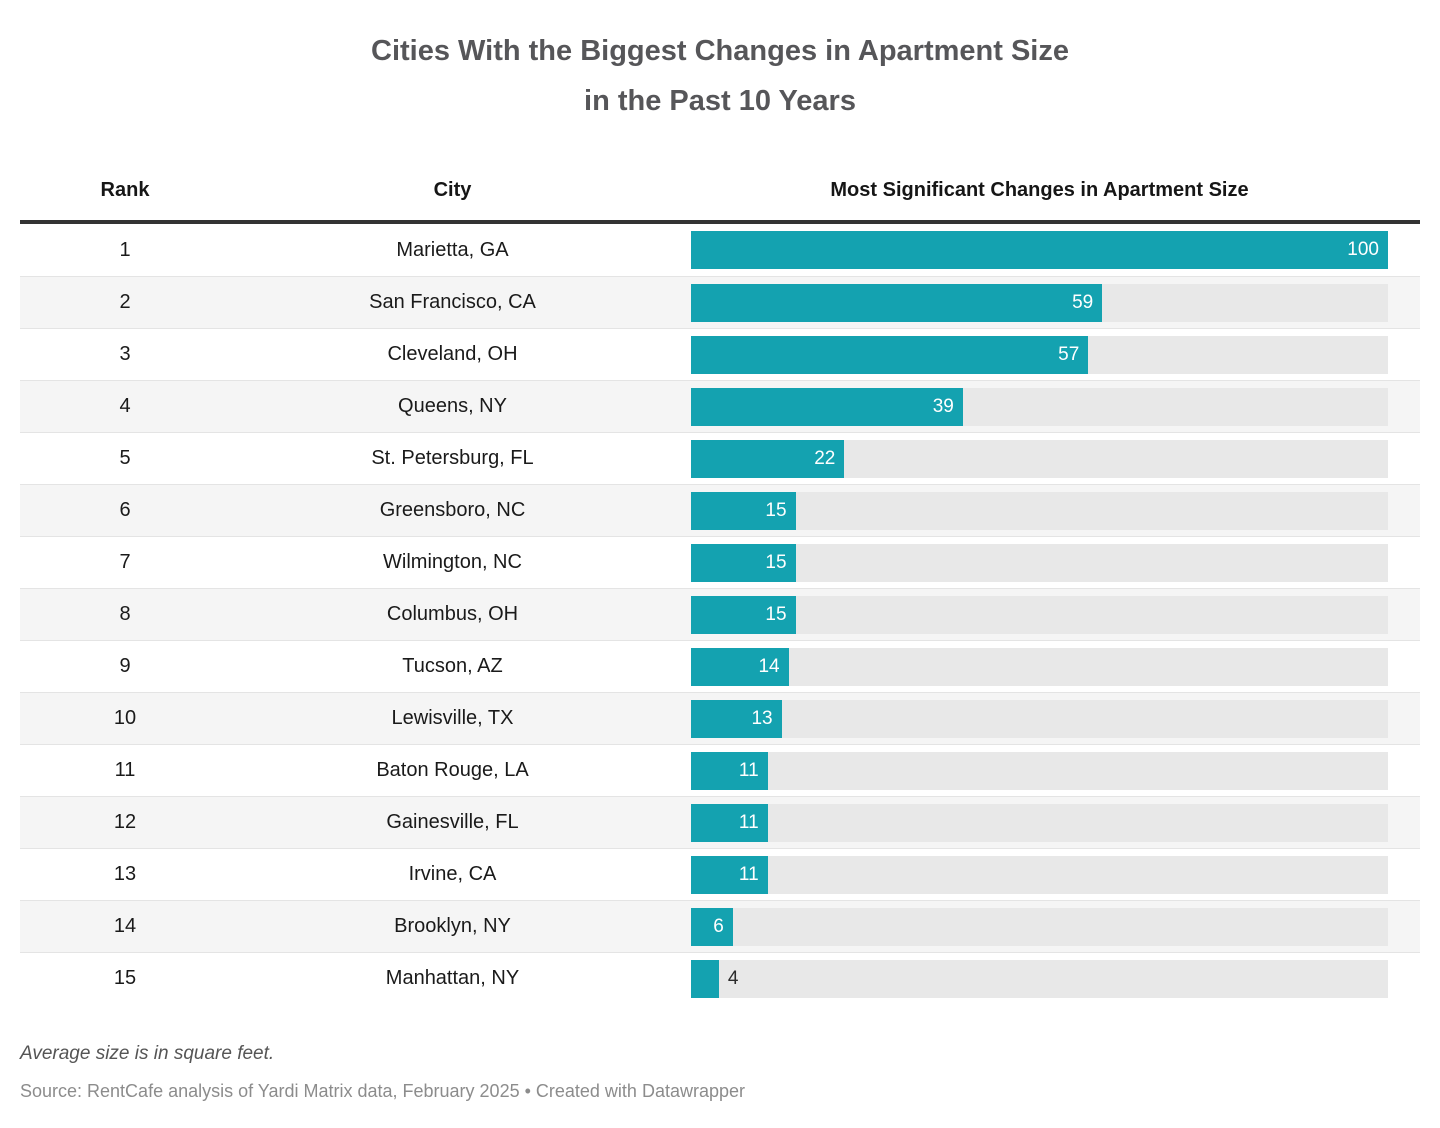 The width and height of the screenshot is (1440, 1128). I want to click on city-cell: Marietta, GA, so click(452, 249).